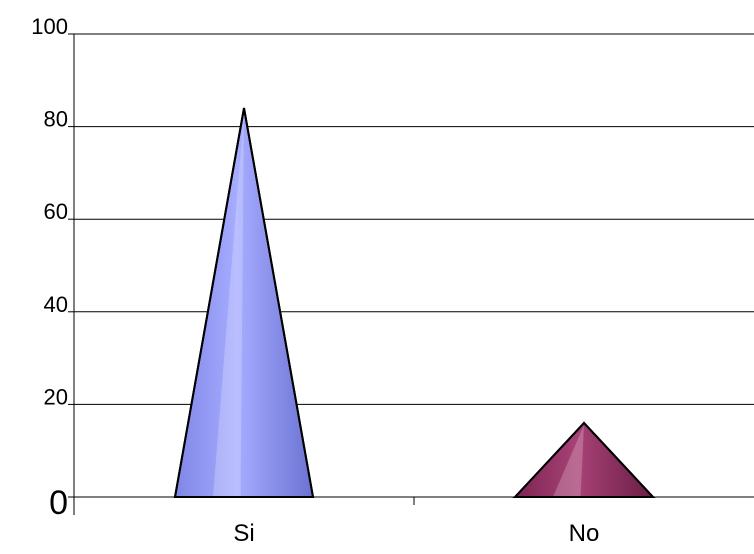  Describe the element at coordinates (56, 119) in the screenshot. I see `y-tick-label-80: 80` at that location.